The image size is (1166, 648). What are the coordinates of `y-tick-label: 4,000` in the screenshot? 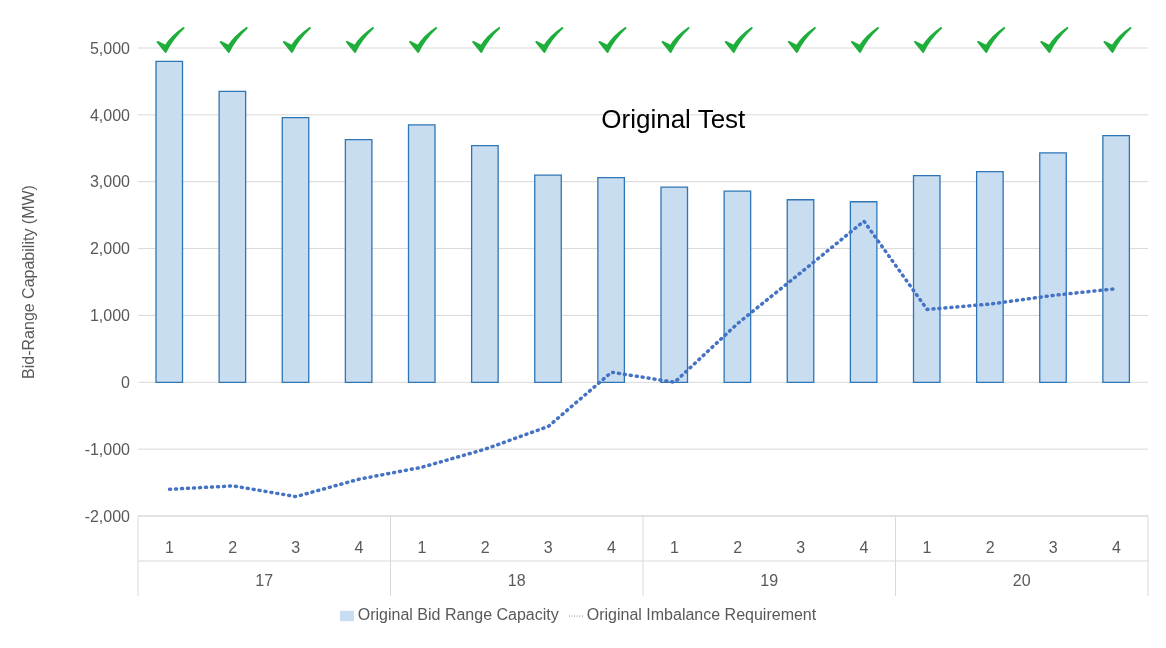 It's located at (110, 115).